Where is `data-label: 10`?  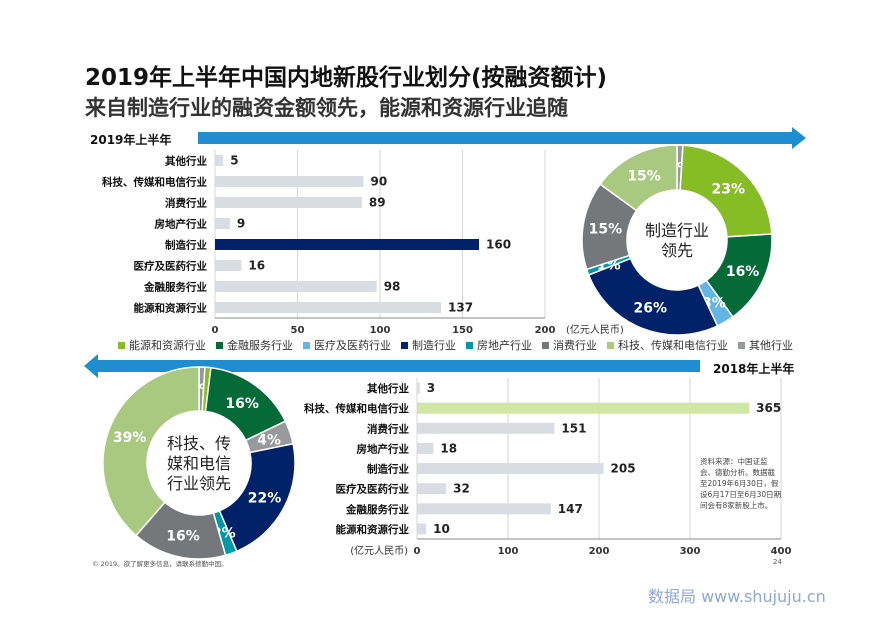 data-label: 10 is located at coordinates (441, 529).